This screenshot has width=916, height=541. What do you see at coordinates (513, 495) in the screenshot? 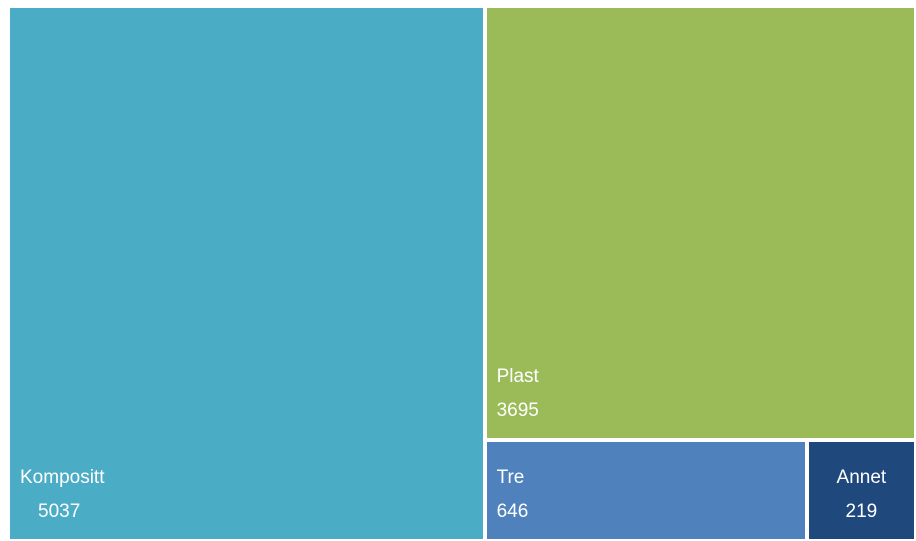
I see `tile-tre-label: Tre 646` at bounding box center [513, 495].